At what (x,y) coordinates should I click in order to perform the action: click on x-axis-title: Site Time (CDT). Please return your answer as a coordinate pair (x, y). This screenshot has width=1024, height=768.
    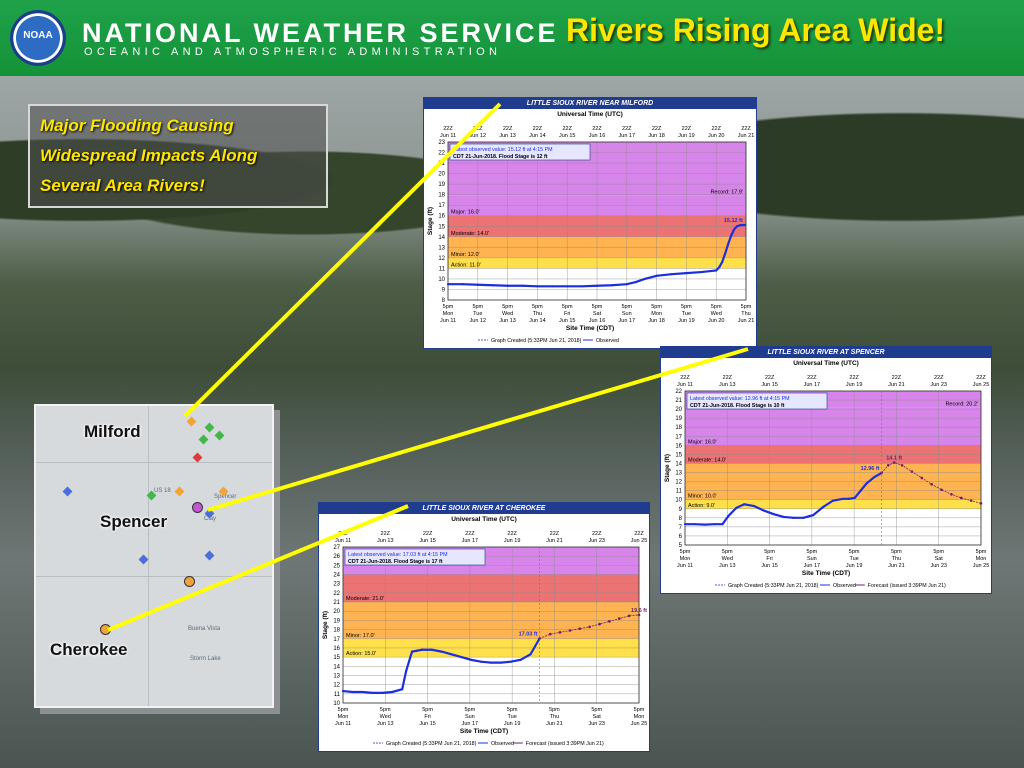
    Looking at the image, I should click on (590, 328).